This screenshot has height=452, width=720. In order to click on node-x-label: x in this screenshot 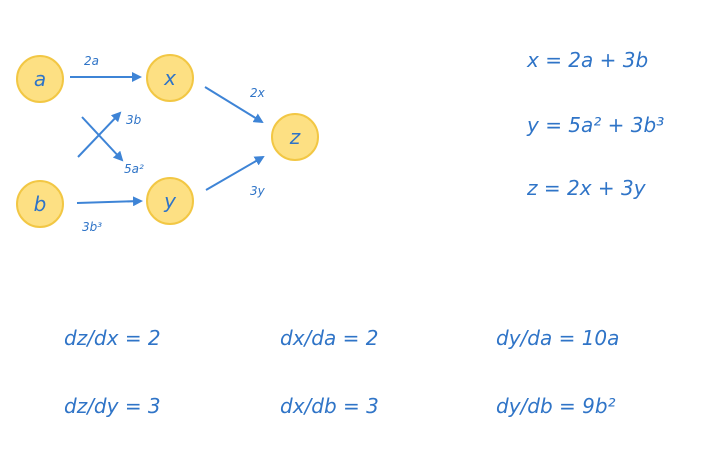, I will do `click(169, 78)`.